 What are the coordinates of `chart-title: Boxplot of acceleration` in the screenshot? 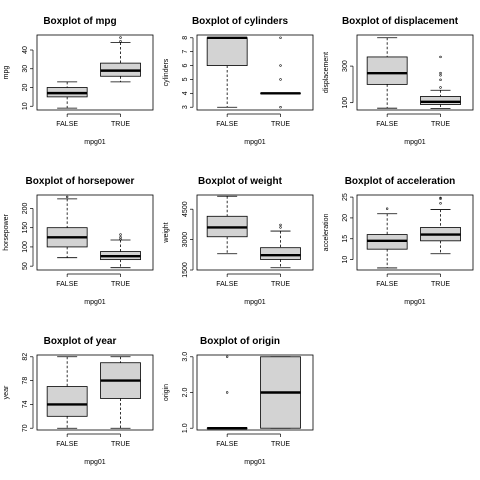 It's located at (400, 181).